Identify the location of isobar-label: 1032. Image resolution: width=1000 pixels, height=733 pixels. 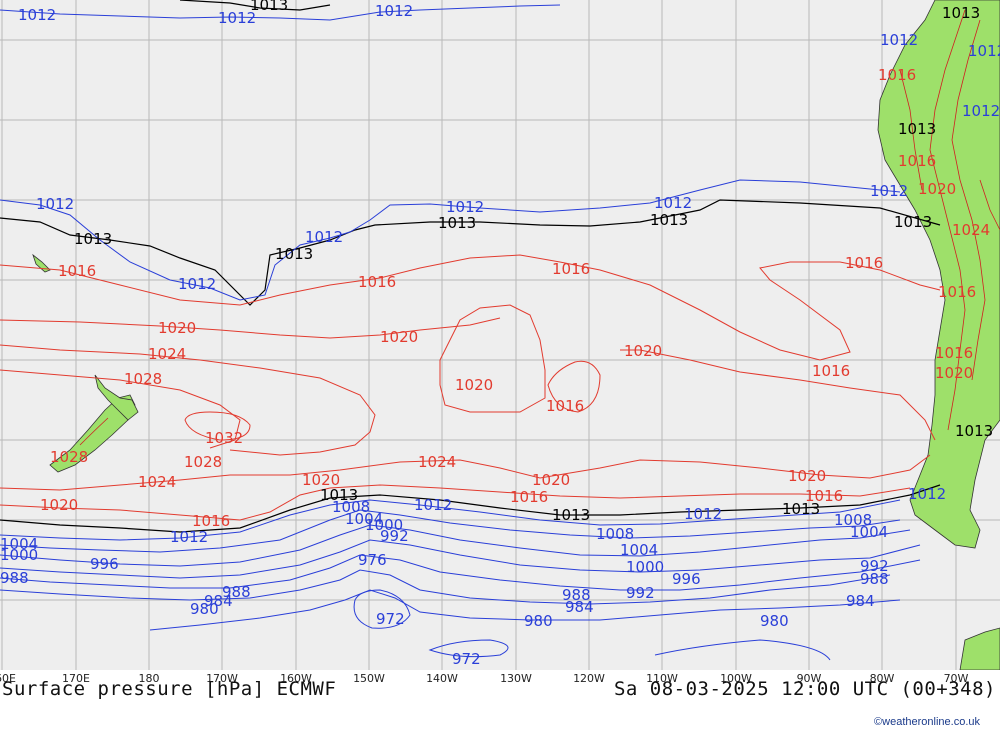
(224, 438).